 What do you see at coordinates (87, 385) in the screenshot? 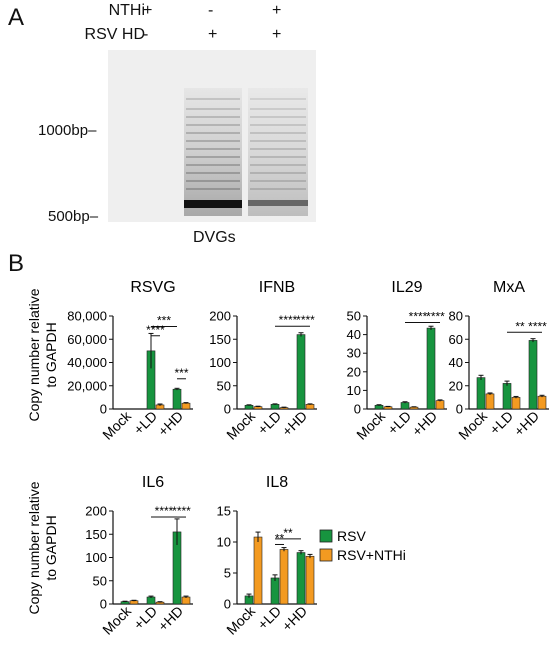
I see `y-tick-label: 20,000` at bounding box center [87, 385].